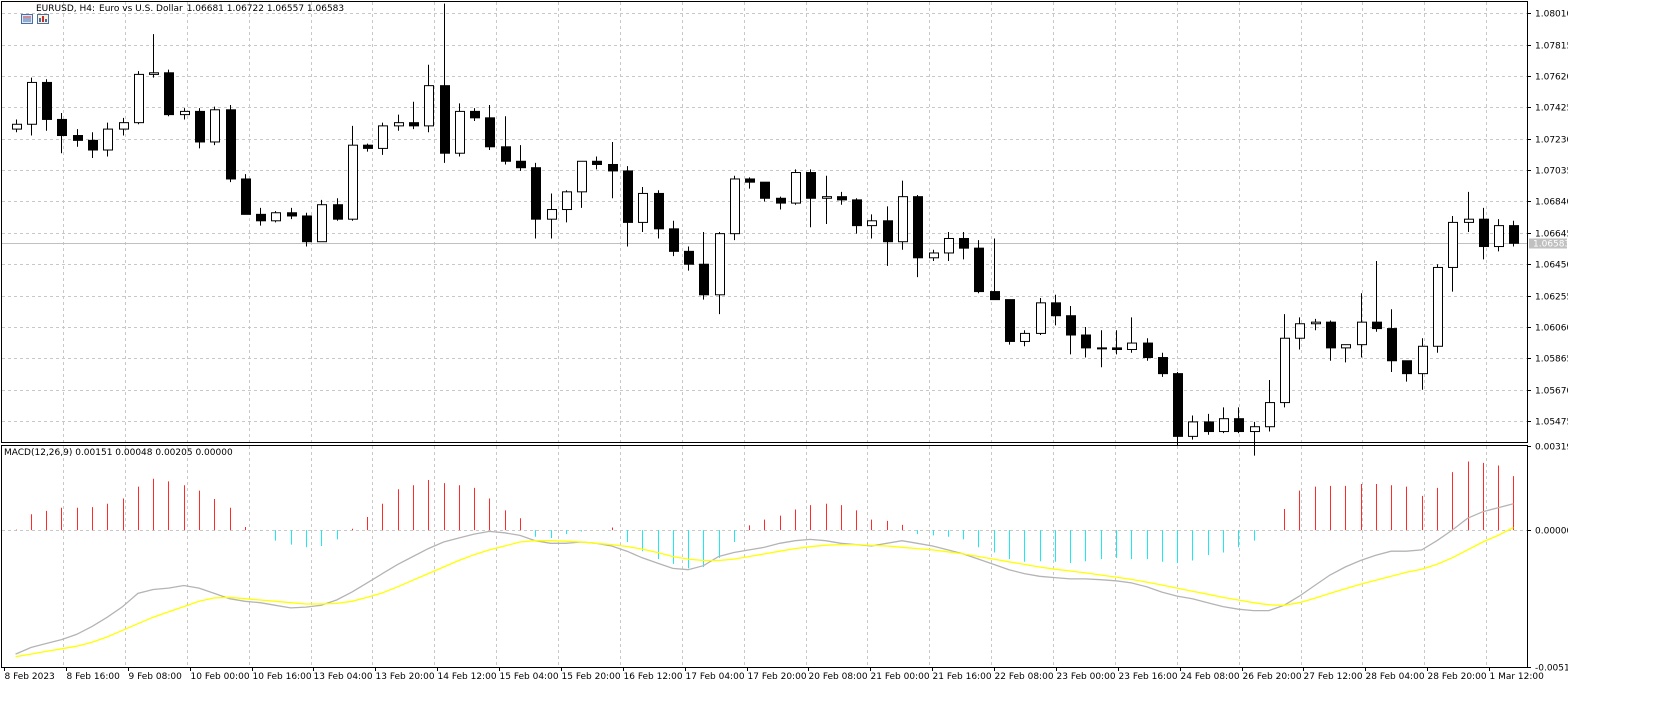  What do you see at coordinates (1551, 78) in the screenshot?
I see `price-tick-label: 1.07620` at bounding box center [1551, 78].